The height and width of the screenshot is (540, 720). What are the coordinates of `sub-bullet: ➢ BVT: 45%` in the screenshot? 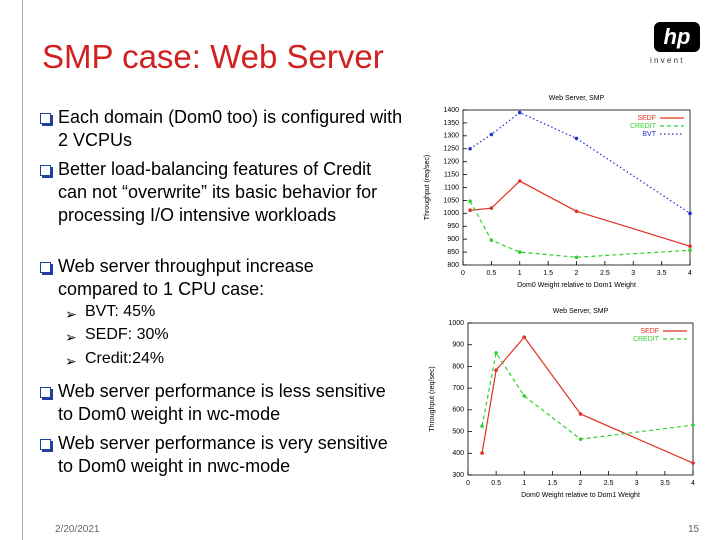 It's located at (110, 312).